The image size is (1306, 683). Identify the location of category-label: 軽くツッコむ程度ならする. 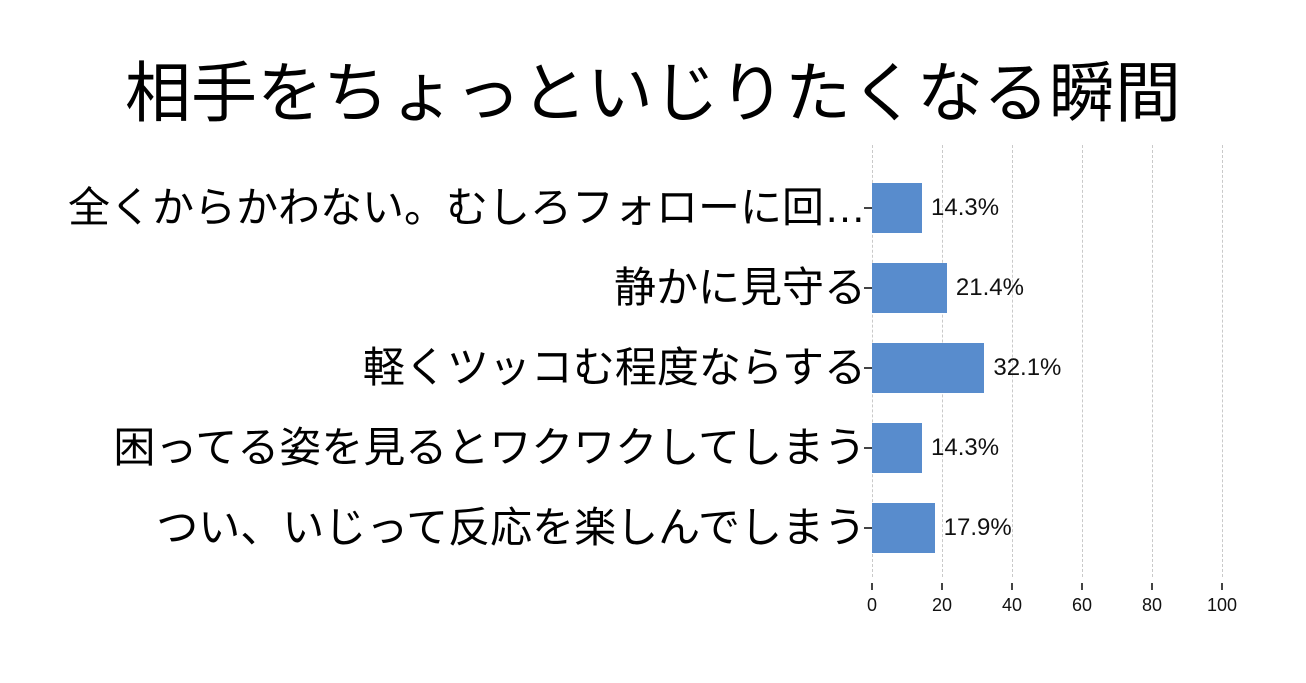
(614, 367).